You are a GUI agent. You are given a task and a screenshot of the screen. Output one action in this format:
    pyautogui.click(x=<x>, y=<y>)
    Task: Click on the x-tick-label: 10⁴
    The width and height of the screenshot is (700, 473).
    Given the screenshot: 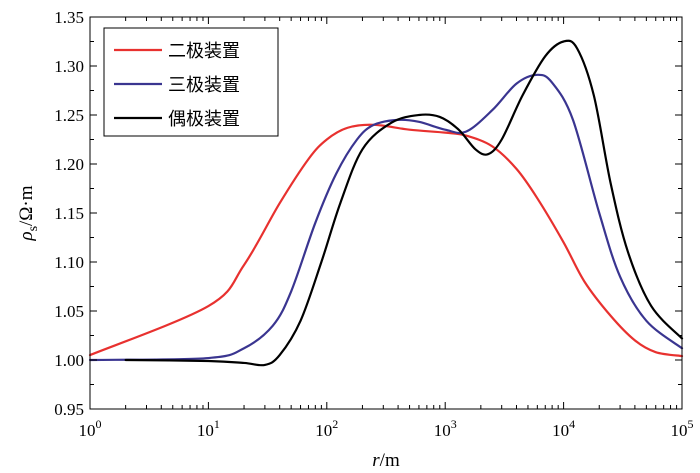 What is the action you would take?
    pyautogui.click(x=563, y=428)
    